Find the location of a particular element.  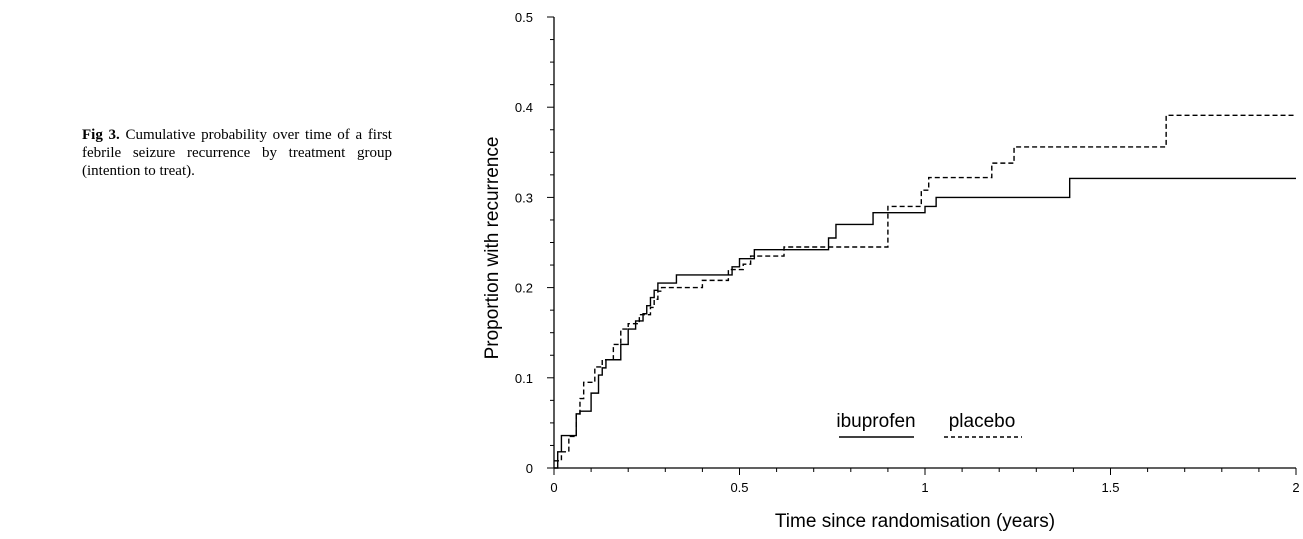

y-tick-label: 0.2 is located at coordinates (524, 288).